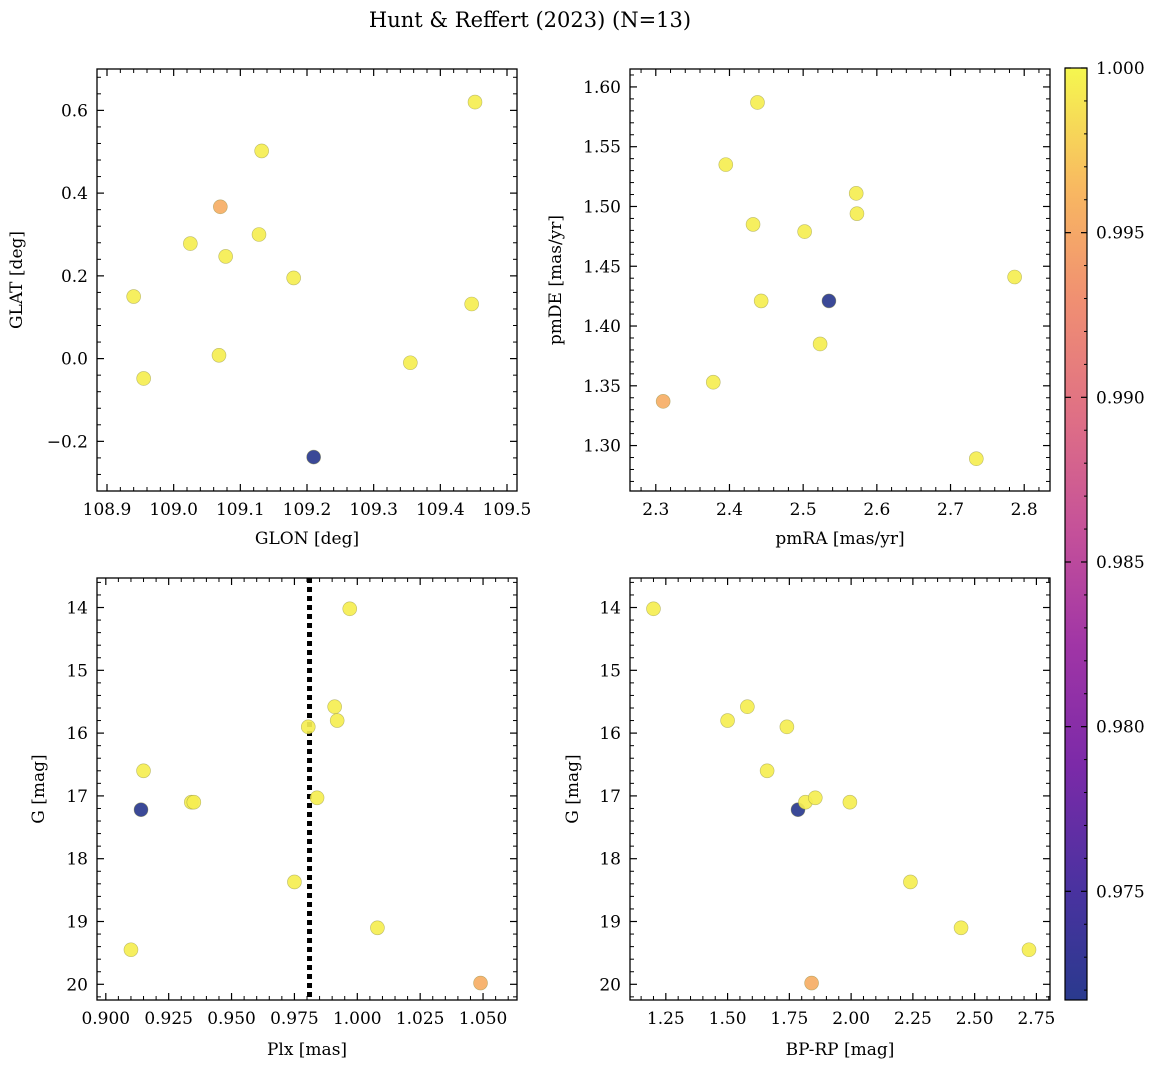 Image resolution: width=1161 pixels, height=1068 pixels. What do you see at coordinates (729, 510) in the screenshot?
I see `x-tick-label: 2.4` at bounding box center [729, 510].